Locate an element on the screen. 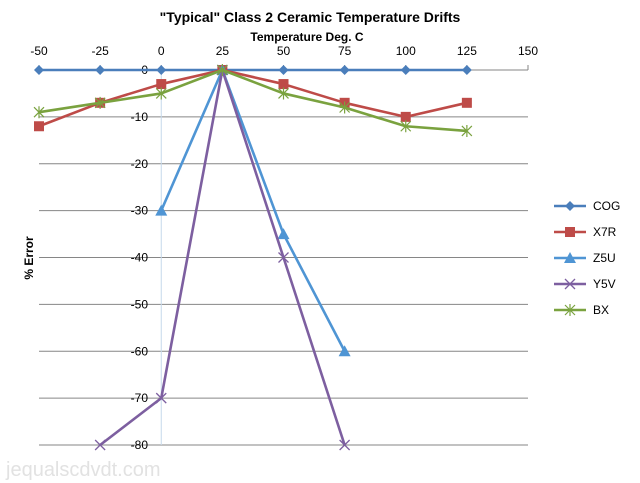 Image resolution: width=640 pixels, height=483 pixels. legend-label-bx: BX is located at coordinates (601, 310).